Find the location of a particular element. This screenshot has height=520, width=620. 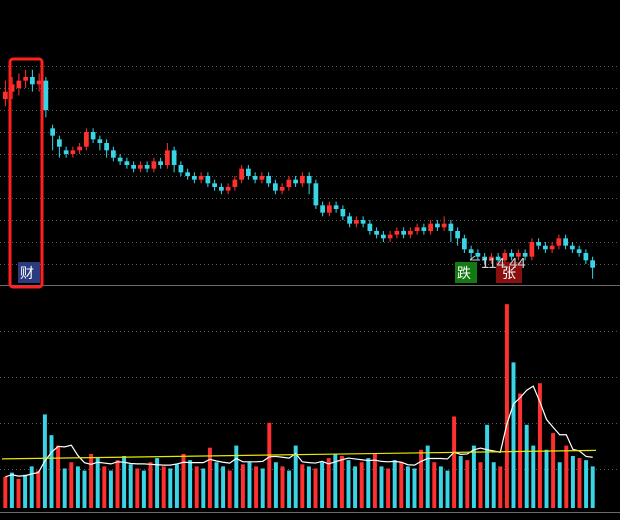

earnings-tag-bg is located at coordinates (29, 272).